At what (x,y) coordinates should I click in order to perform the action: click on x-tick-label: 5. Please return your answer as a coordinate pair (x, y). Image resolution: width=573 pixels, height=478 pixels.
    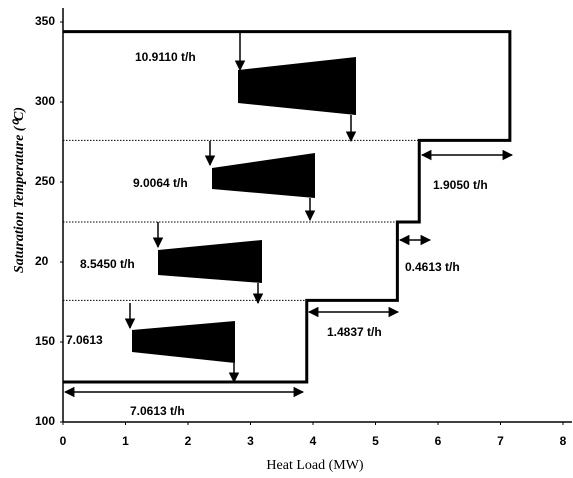
    Looking at the image, I should click on (375, 441).